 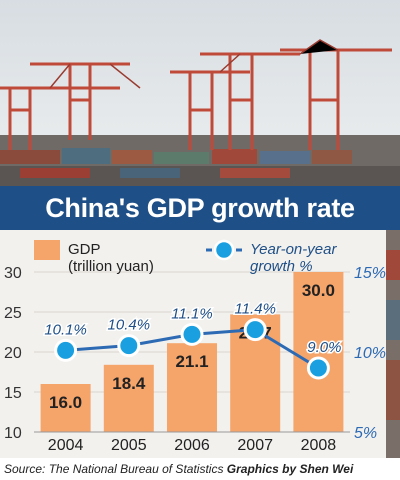 What do you see at coordinates (281, 266) in the screenshot?
I see `legend-growth-unit: growth %` at bounding box center [281, 266].